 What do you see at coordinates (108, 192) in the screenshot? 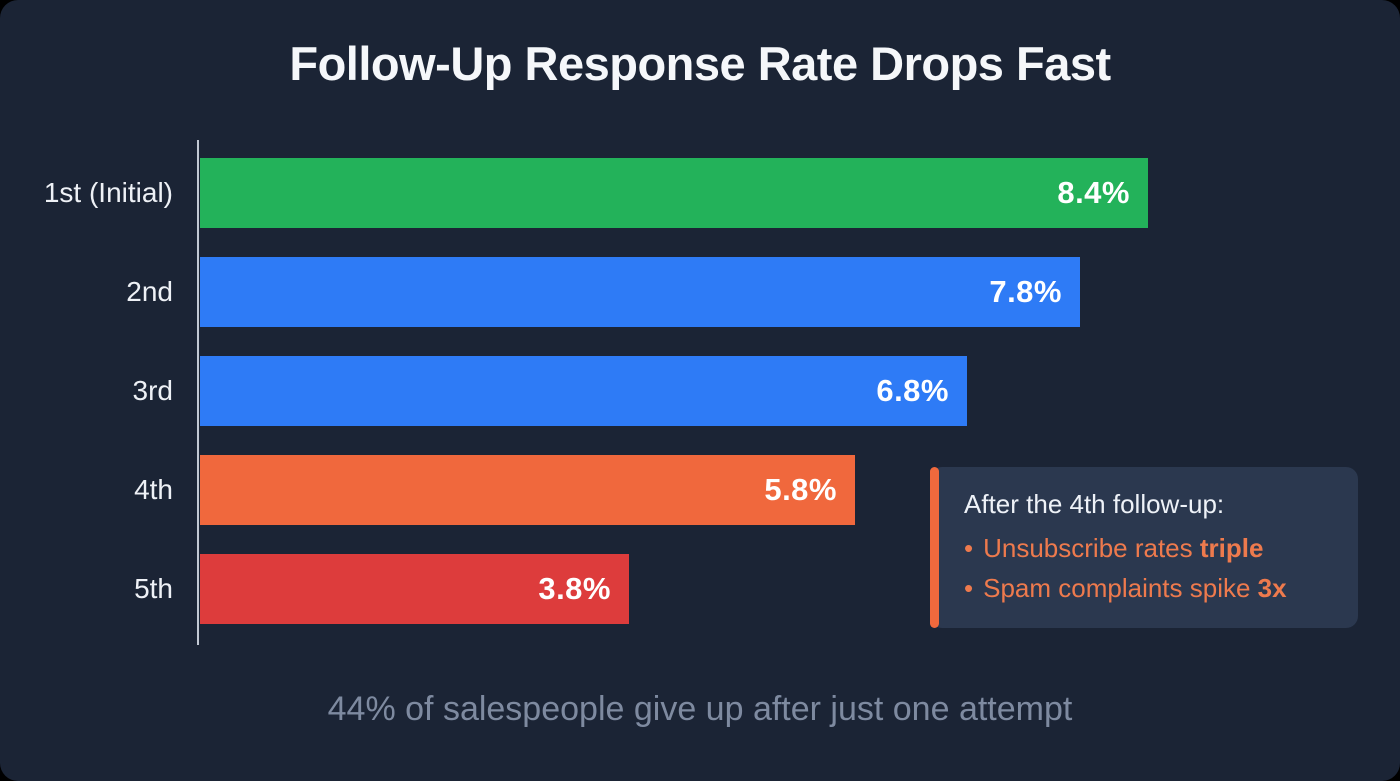
I see `category-label: 1st (Initial)` at bounding box center [108, 192].